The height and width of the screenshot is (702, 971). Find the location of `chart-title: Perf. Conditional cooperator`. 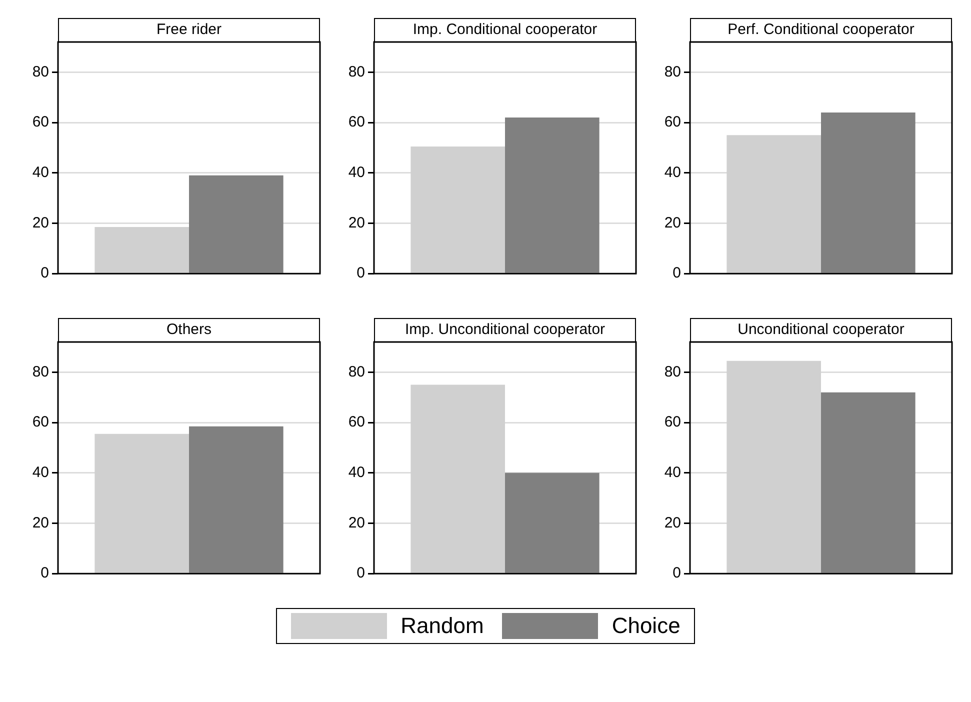

chart-title: Perf. Conditional cooperator is located at coordinates (821, 30).